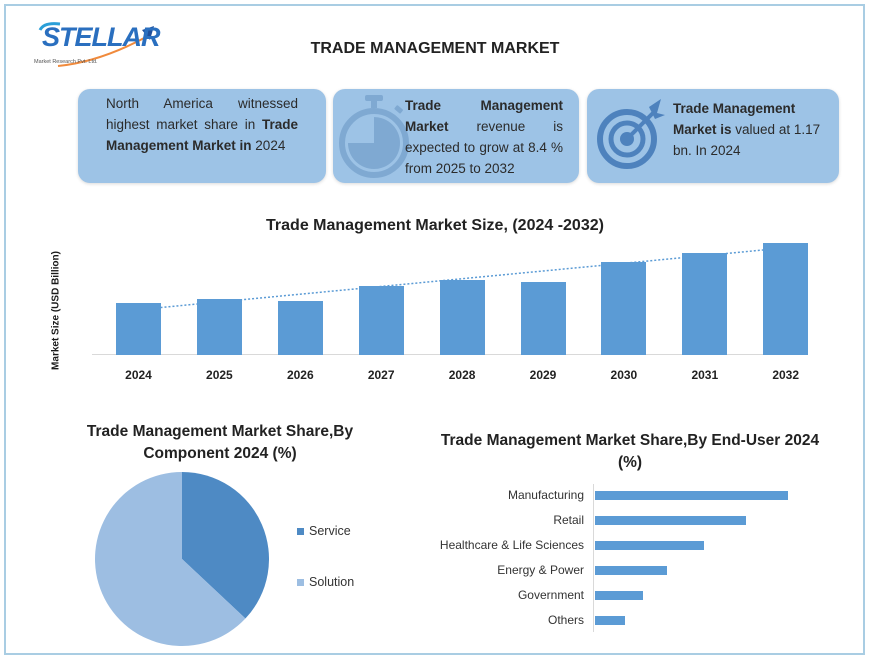 This screenshot has width=870, height=658. What do you see at coordinates (786, 298) in the screenshot?
I see `bar-2032` at bounding box center [786, 298].